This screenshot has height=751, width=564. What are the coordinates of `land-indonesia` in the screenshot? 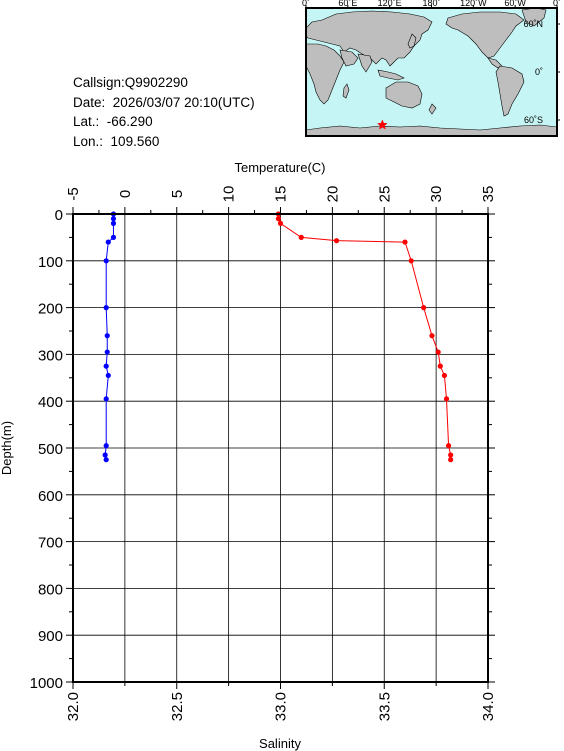 It's located at (391, 75).